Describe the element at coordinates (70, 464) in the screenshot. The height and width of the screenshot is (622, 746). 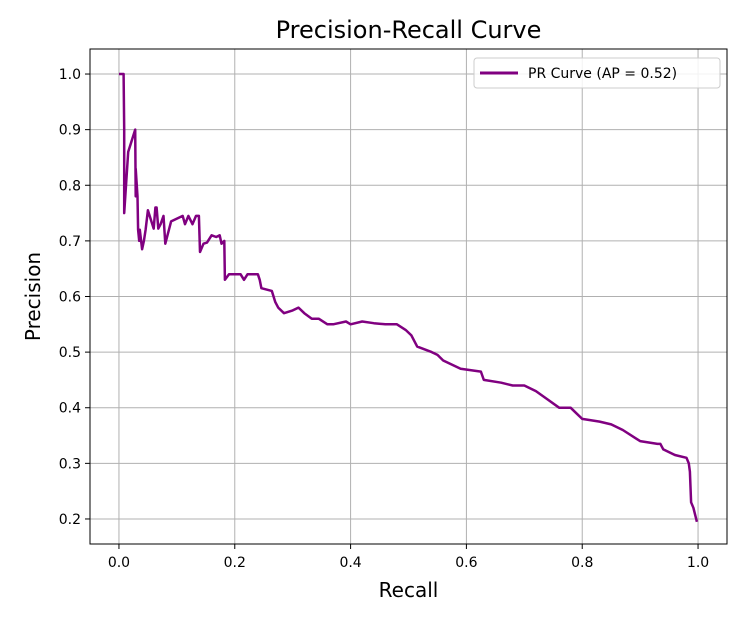
I see `y-tick-label: 0.3` at that location.